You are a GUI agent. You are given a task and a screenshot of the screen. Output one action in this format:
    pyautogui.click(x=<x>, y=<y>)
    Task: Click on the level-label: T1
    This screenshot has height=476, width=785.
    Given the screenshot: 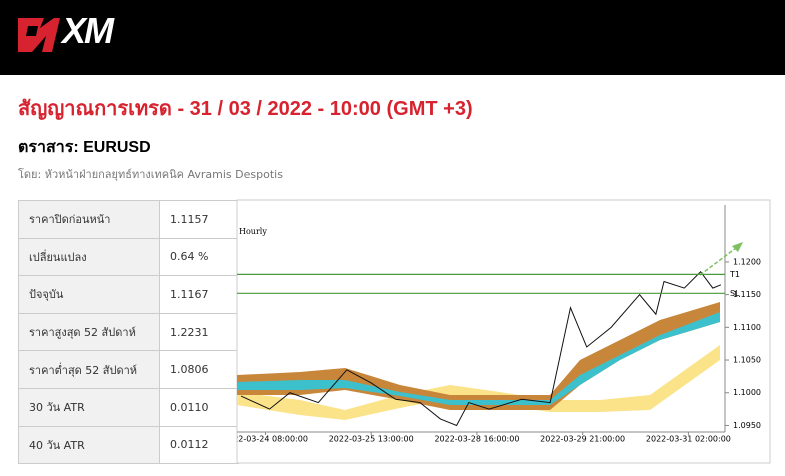 What is the action you would take?
    pyautogui.click(x=734, y=274)
    